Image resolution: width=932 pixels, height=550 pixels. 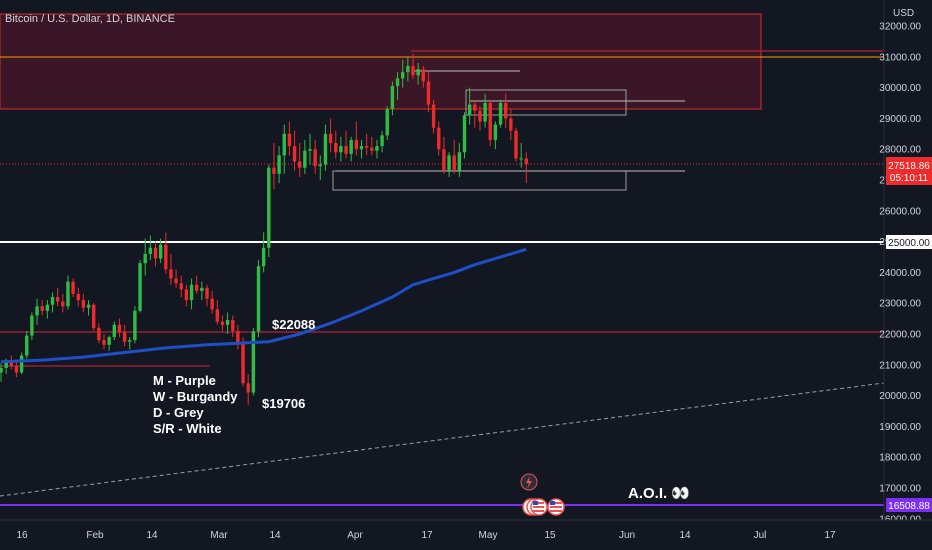 I want to click on price-axis, so click(x=908, y=260).